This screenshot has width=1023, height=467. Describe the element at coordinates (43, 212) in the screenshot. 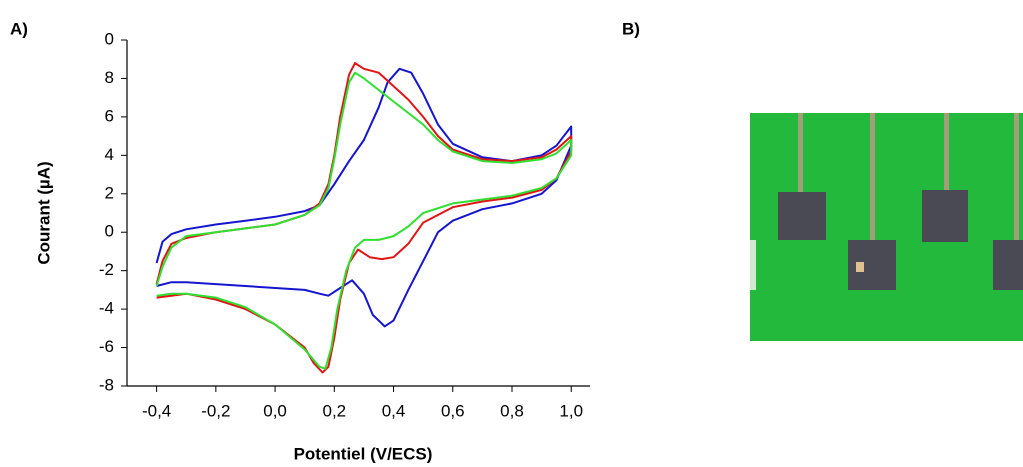

I see `y-axis-label: Courant (µA)` at that location.